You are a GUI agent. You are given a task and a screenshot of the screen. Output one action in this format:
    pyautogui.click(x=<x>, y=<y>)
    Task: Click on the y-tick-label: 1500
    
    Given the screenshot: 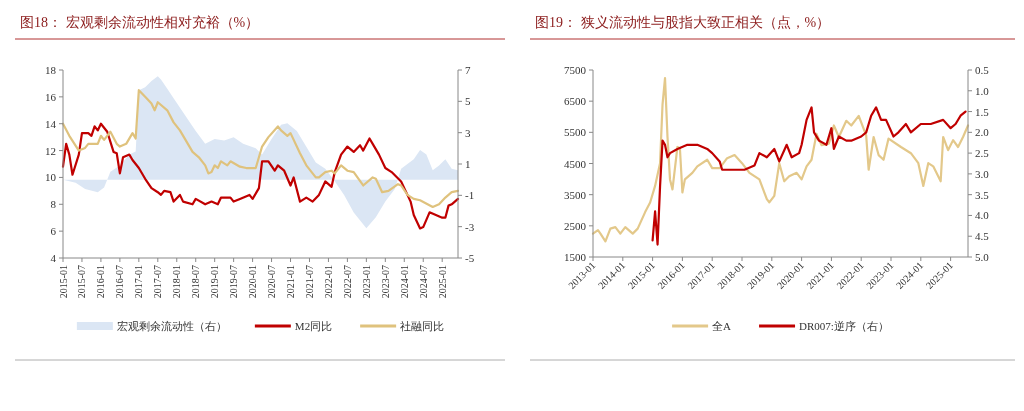 What is the action you would take?
    pyautogui.click(x=575, y=257)
    